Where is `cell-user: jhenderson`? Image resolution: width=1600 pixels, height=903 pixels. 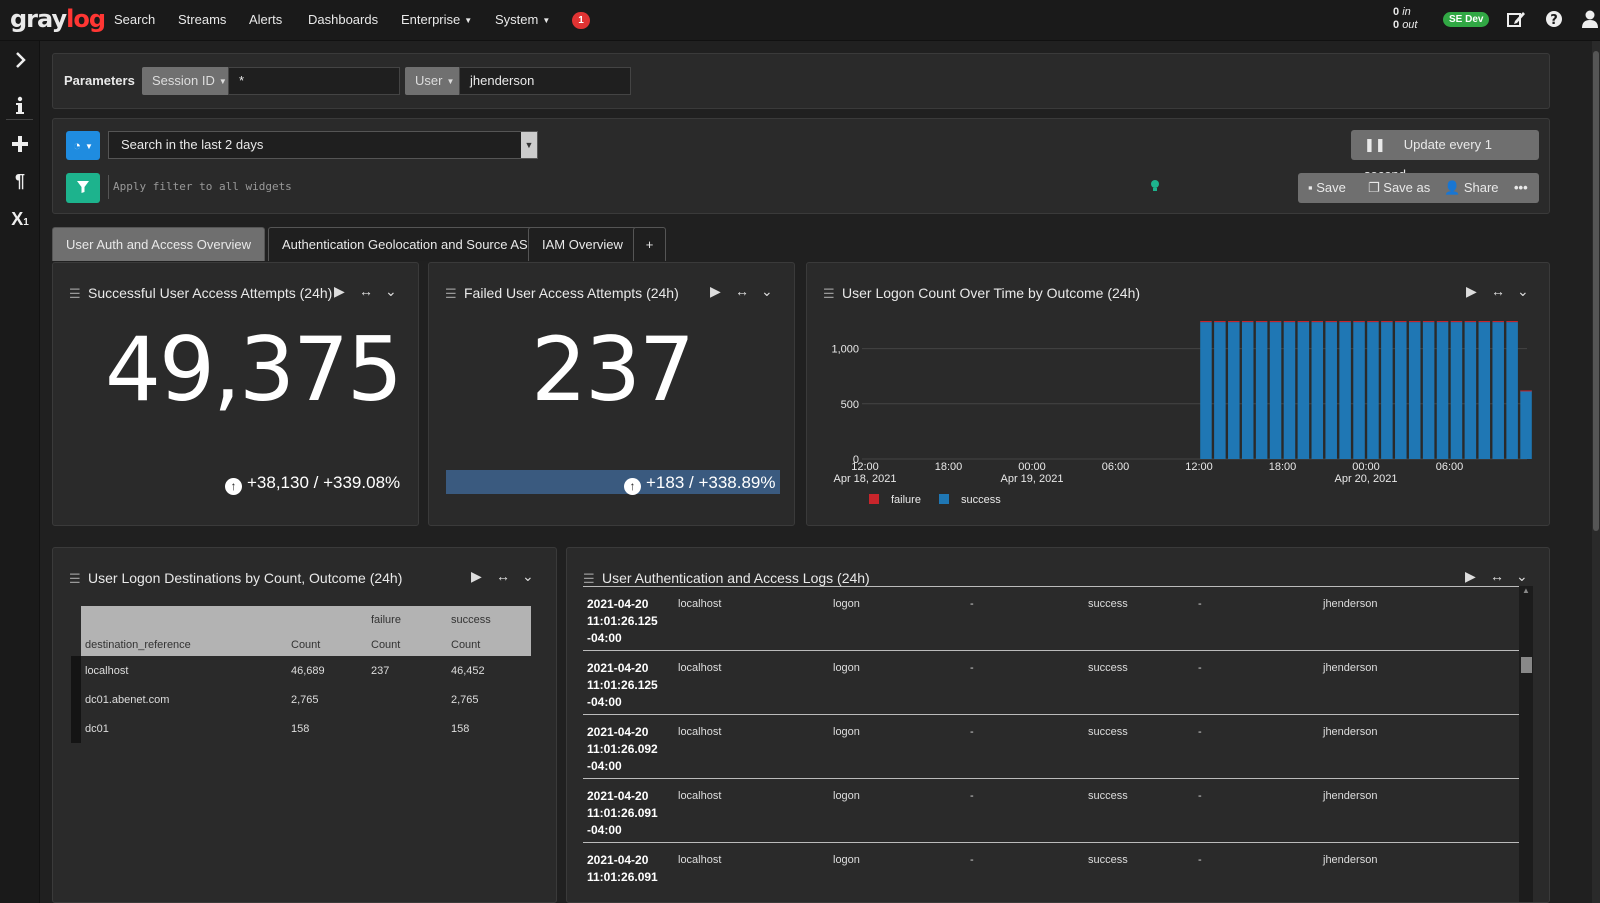
cell-user: jhenderson is located at coordinates (1350, 796).